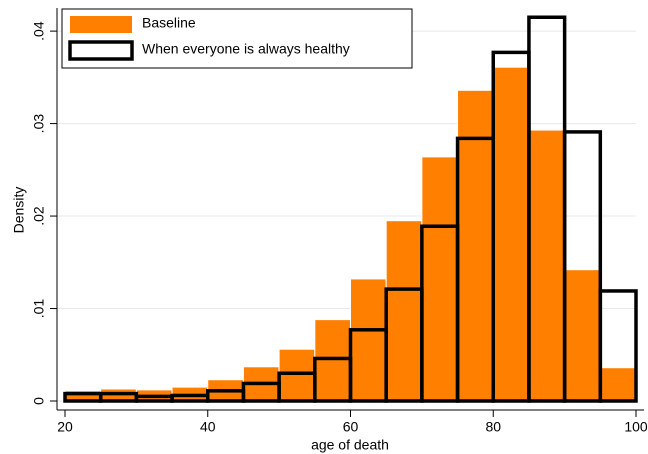  I want to click on x-tick-label: 20, so click(65, 427).